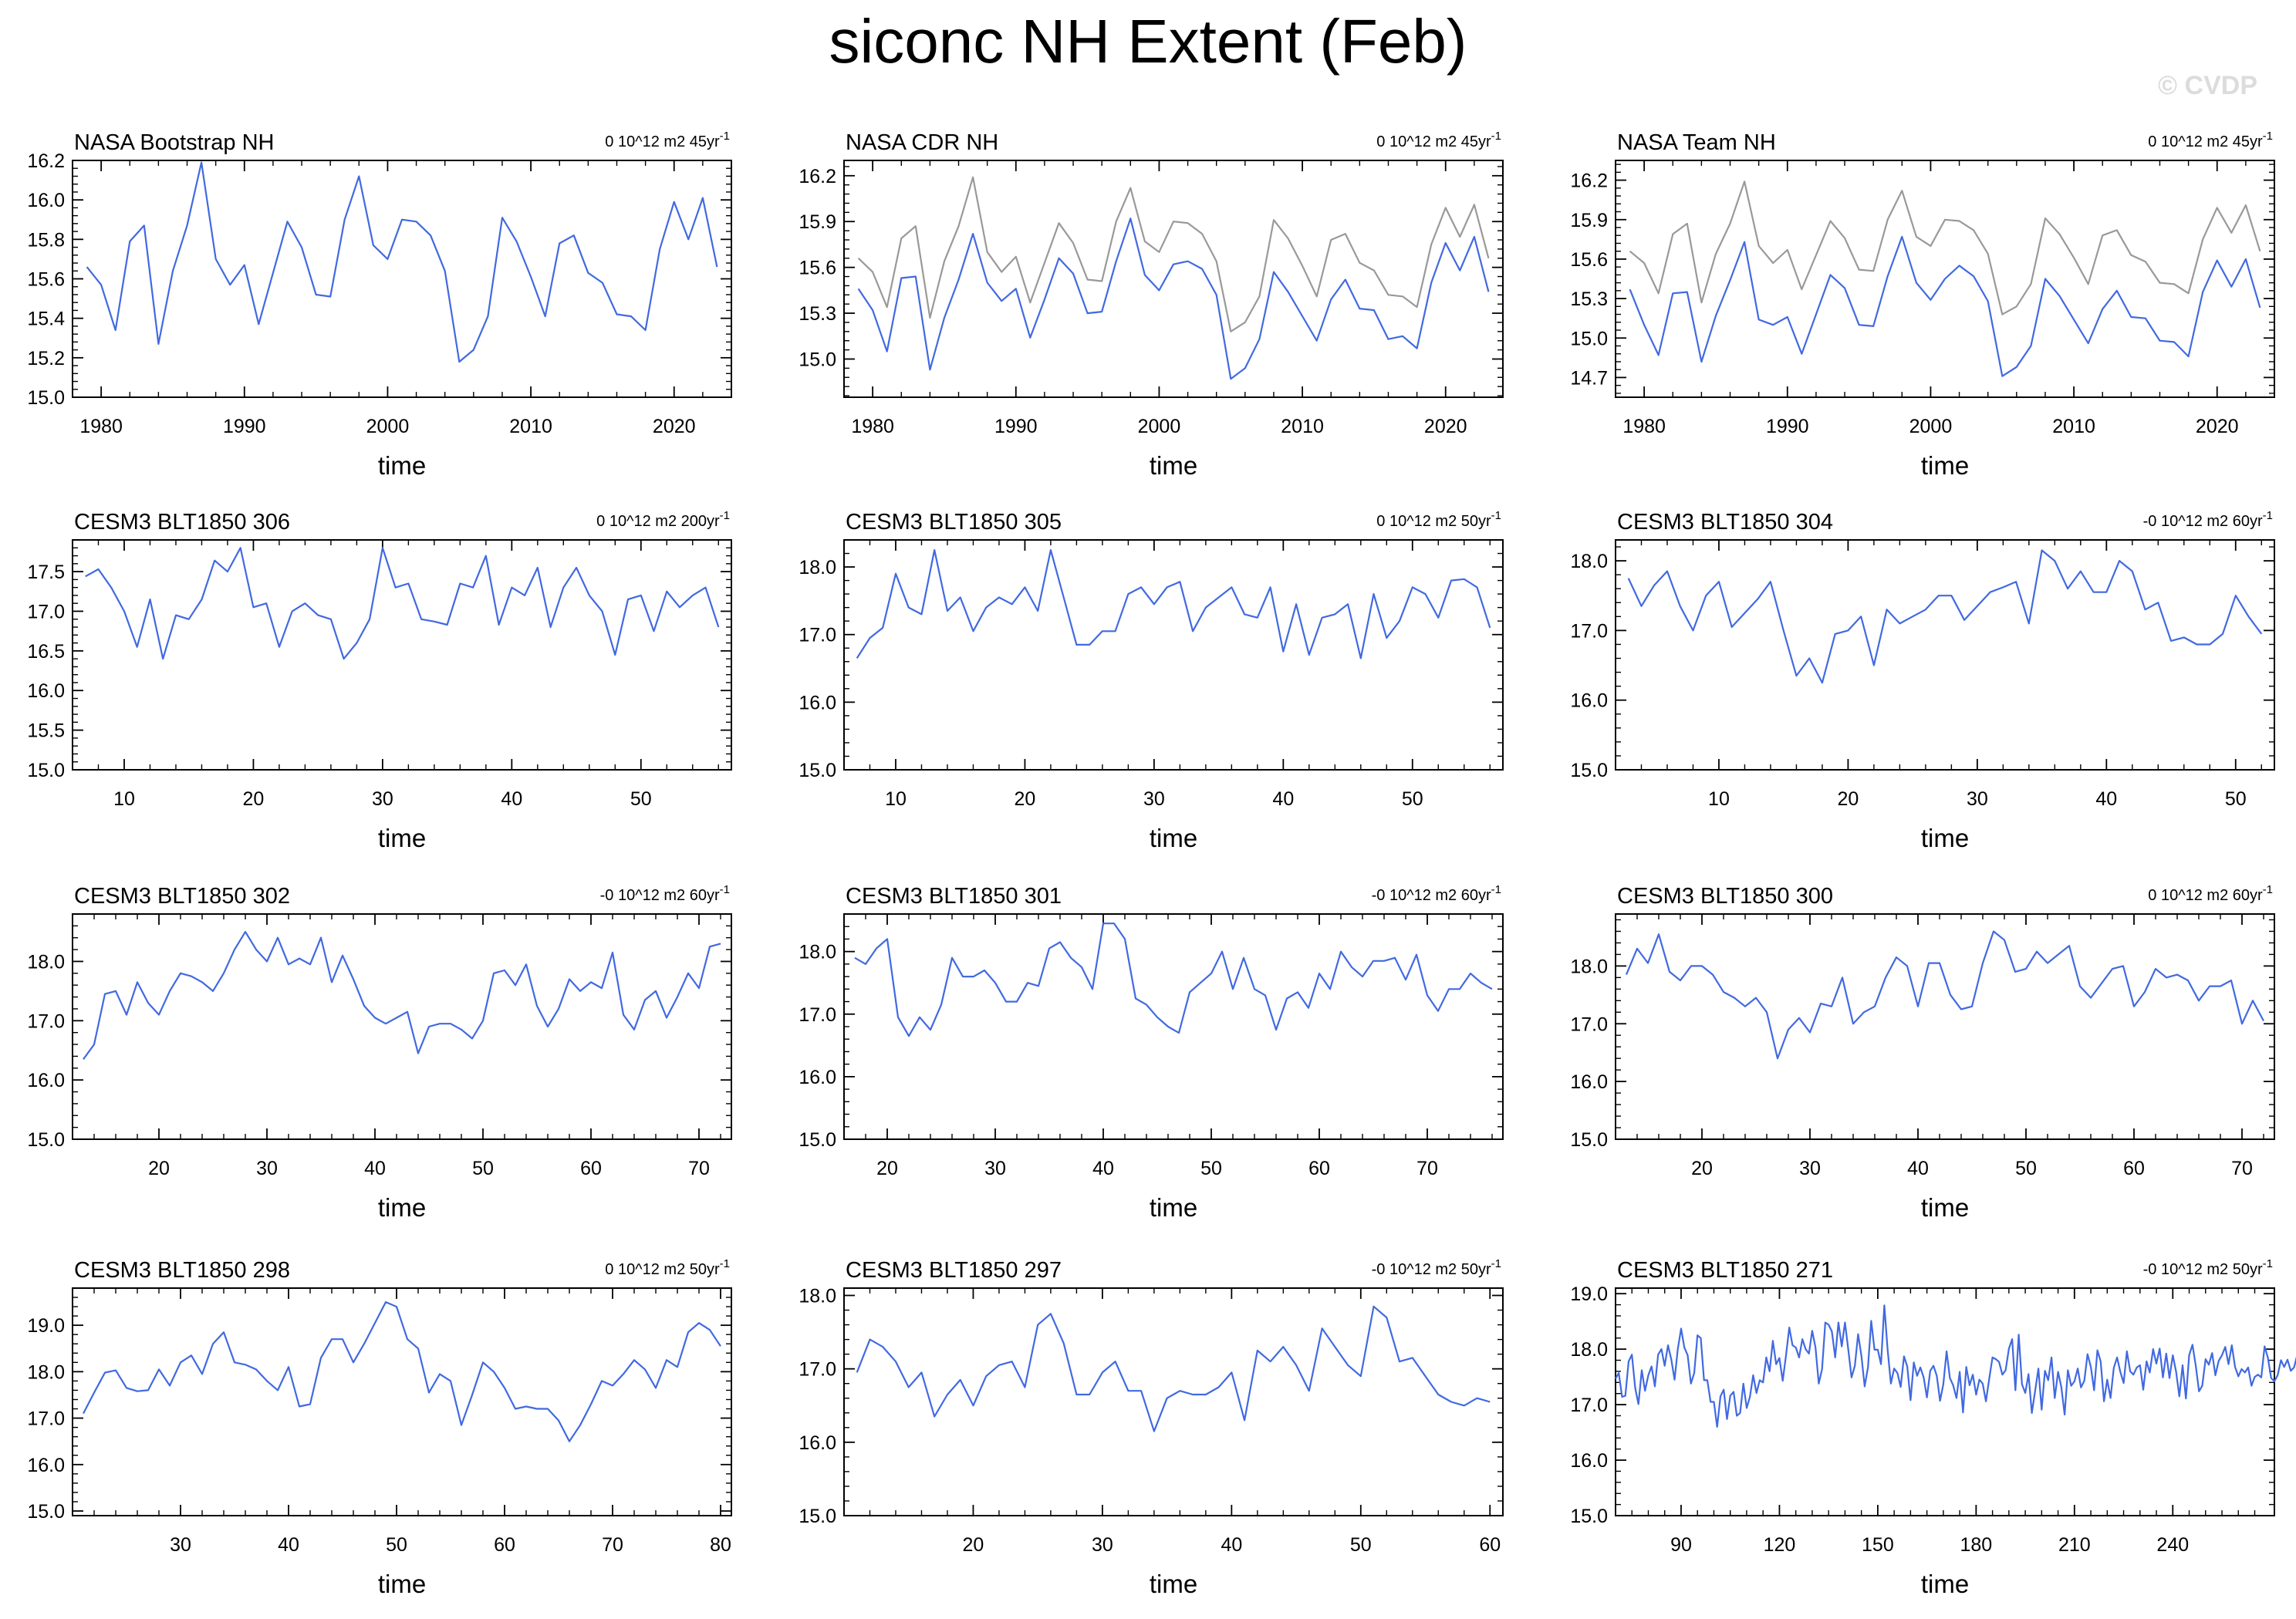  I want to click on panel-5-trend-label: 0 10^12 m2 50yr-1, so click(1438, 519).